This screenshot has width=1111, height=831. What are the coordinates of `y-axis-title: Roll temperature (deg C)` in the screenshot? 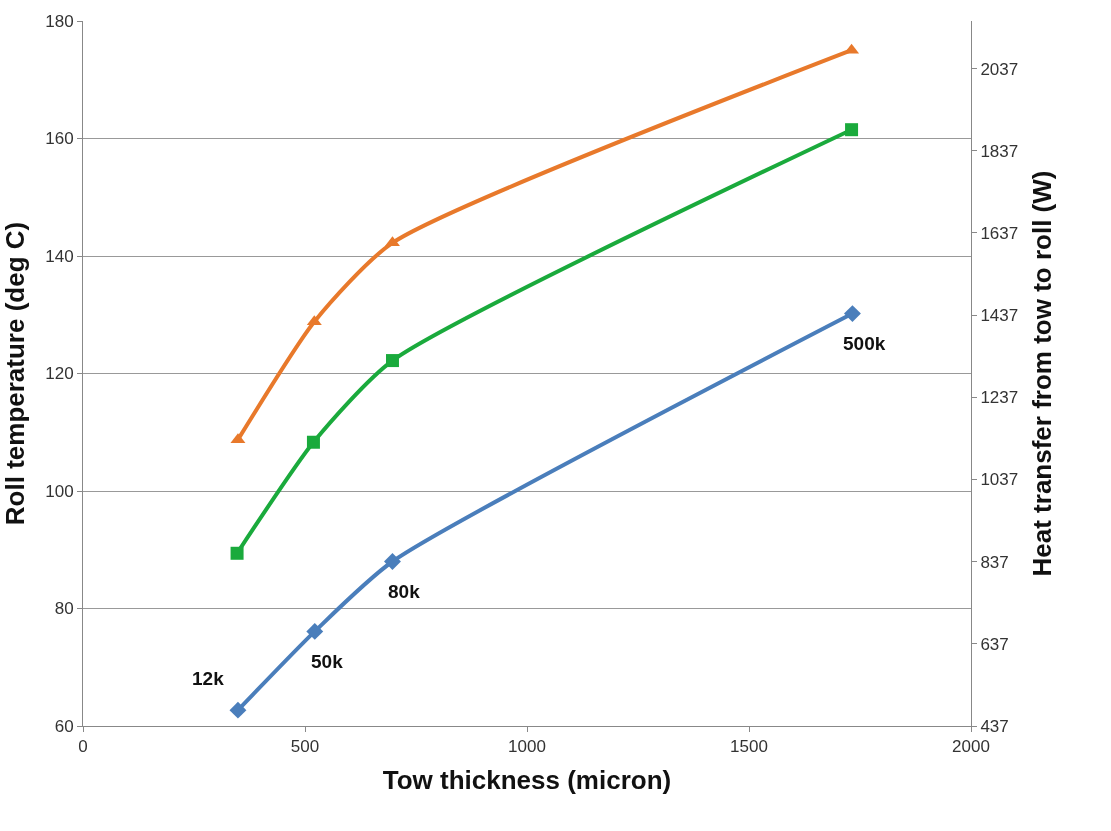 It's located at (15, 373).